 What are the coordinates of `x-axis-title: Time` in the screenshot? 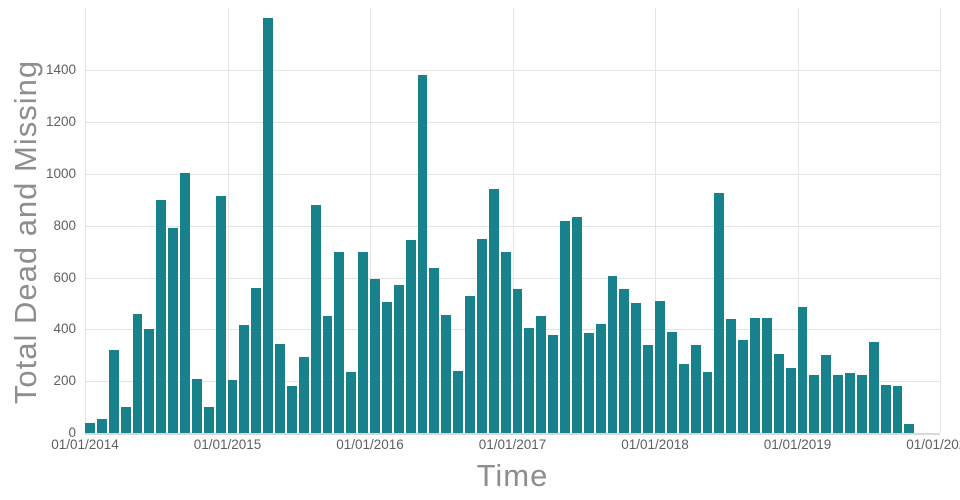 It's located at (512, 475).